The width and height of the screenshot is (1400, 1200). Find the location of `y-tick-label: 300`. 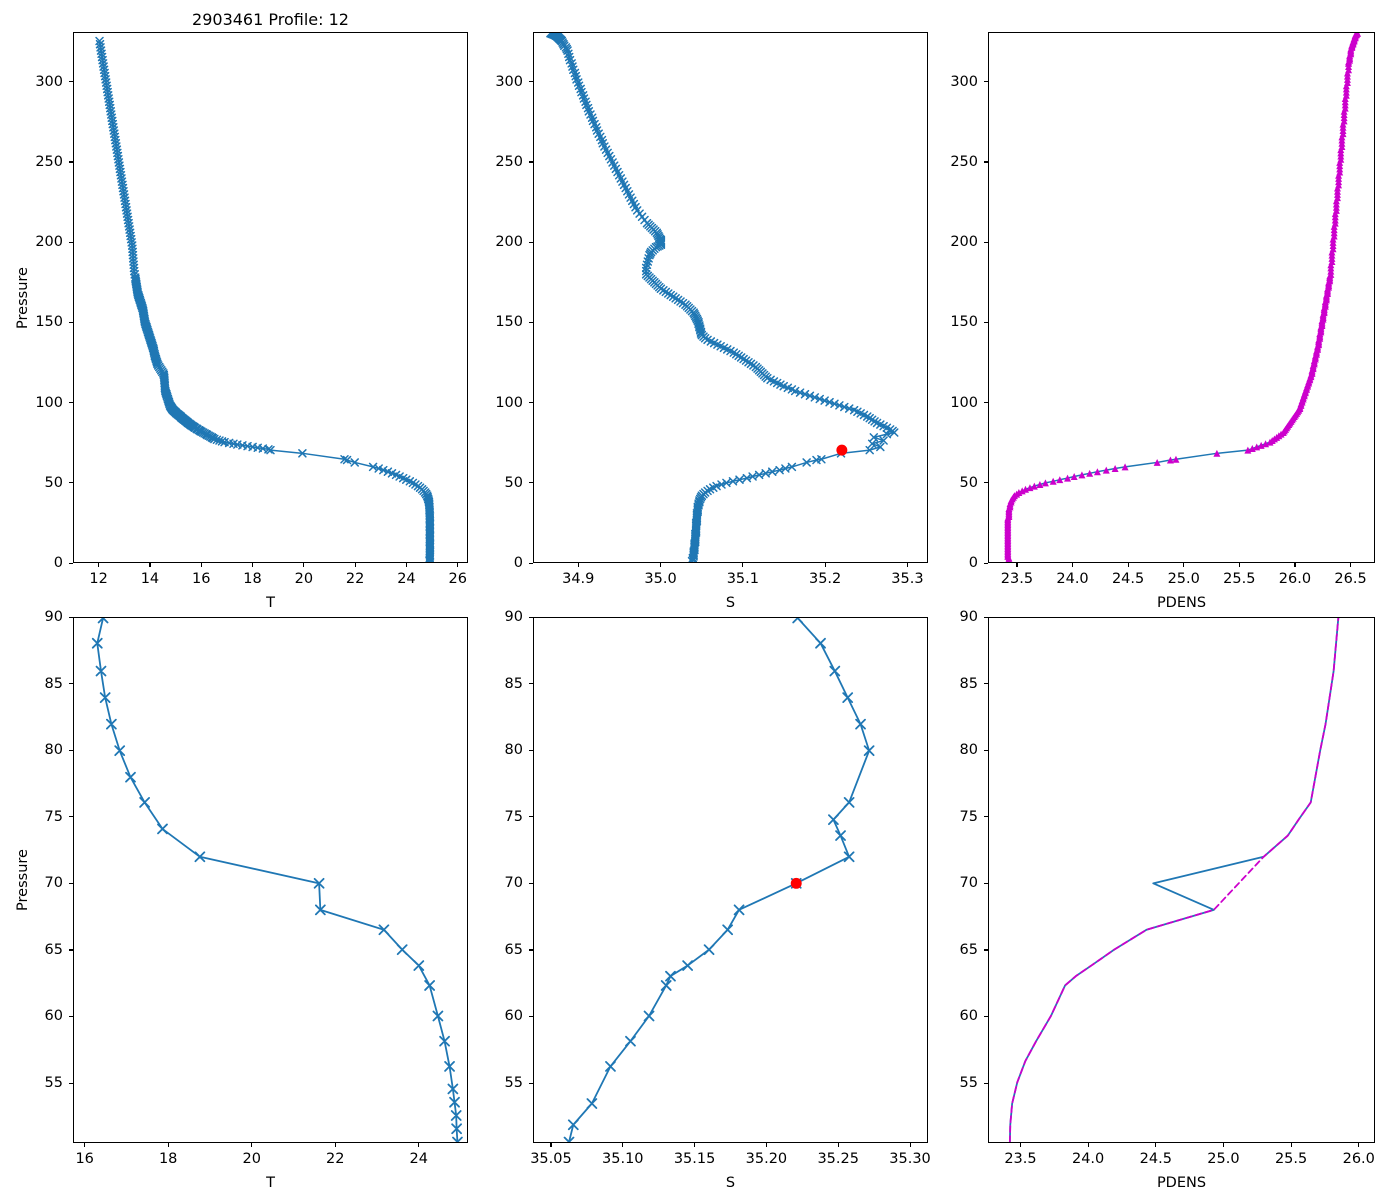

y-tick-label: 300 is located at coordinates (509, 81).